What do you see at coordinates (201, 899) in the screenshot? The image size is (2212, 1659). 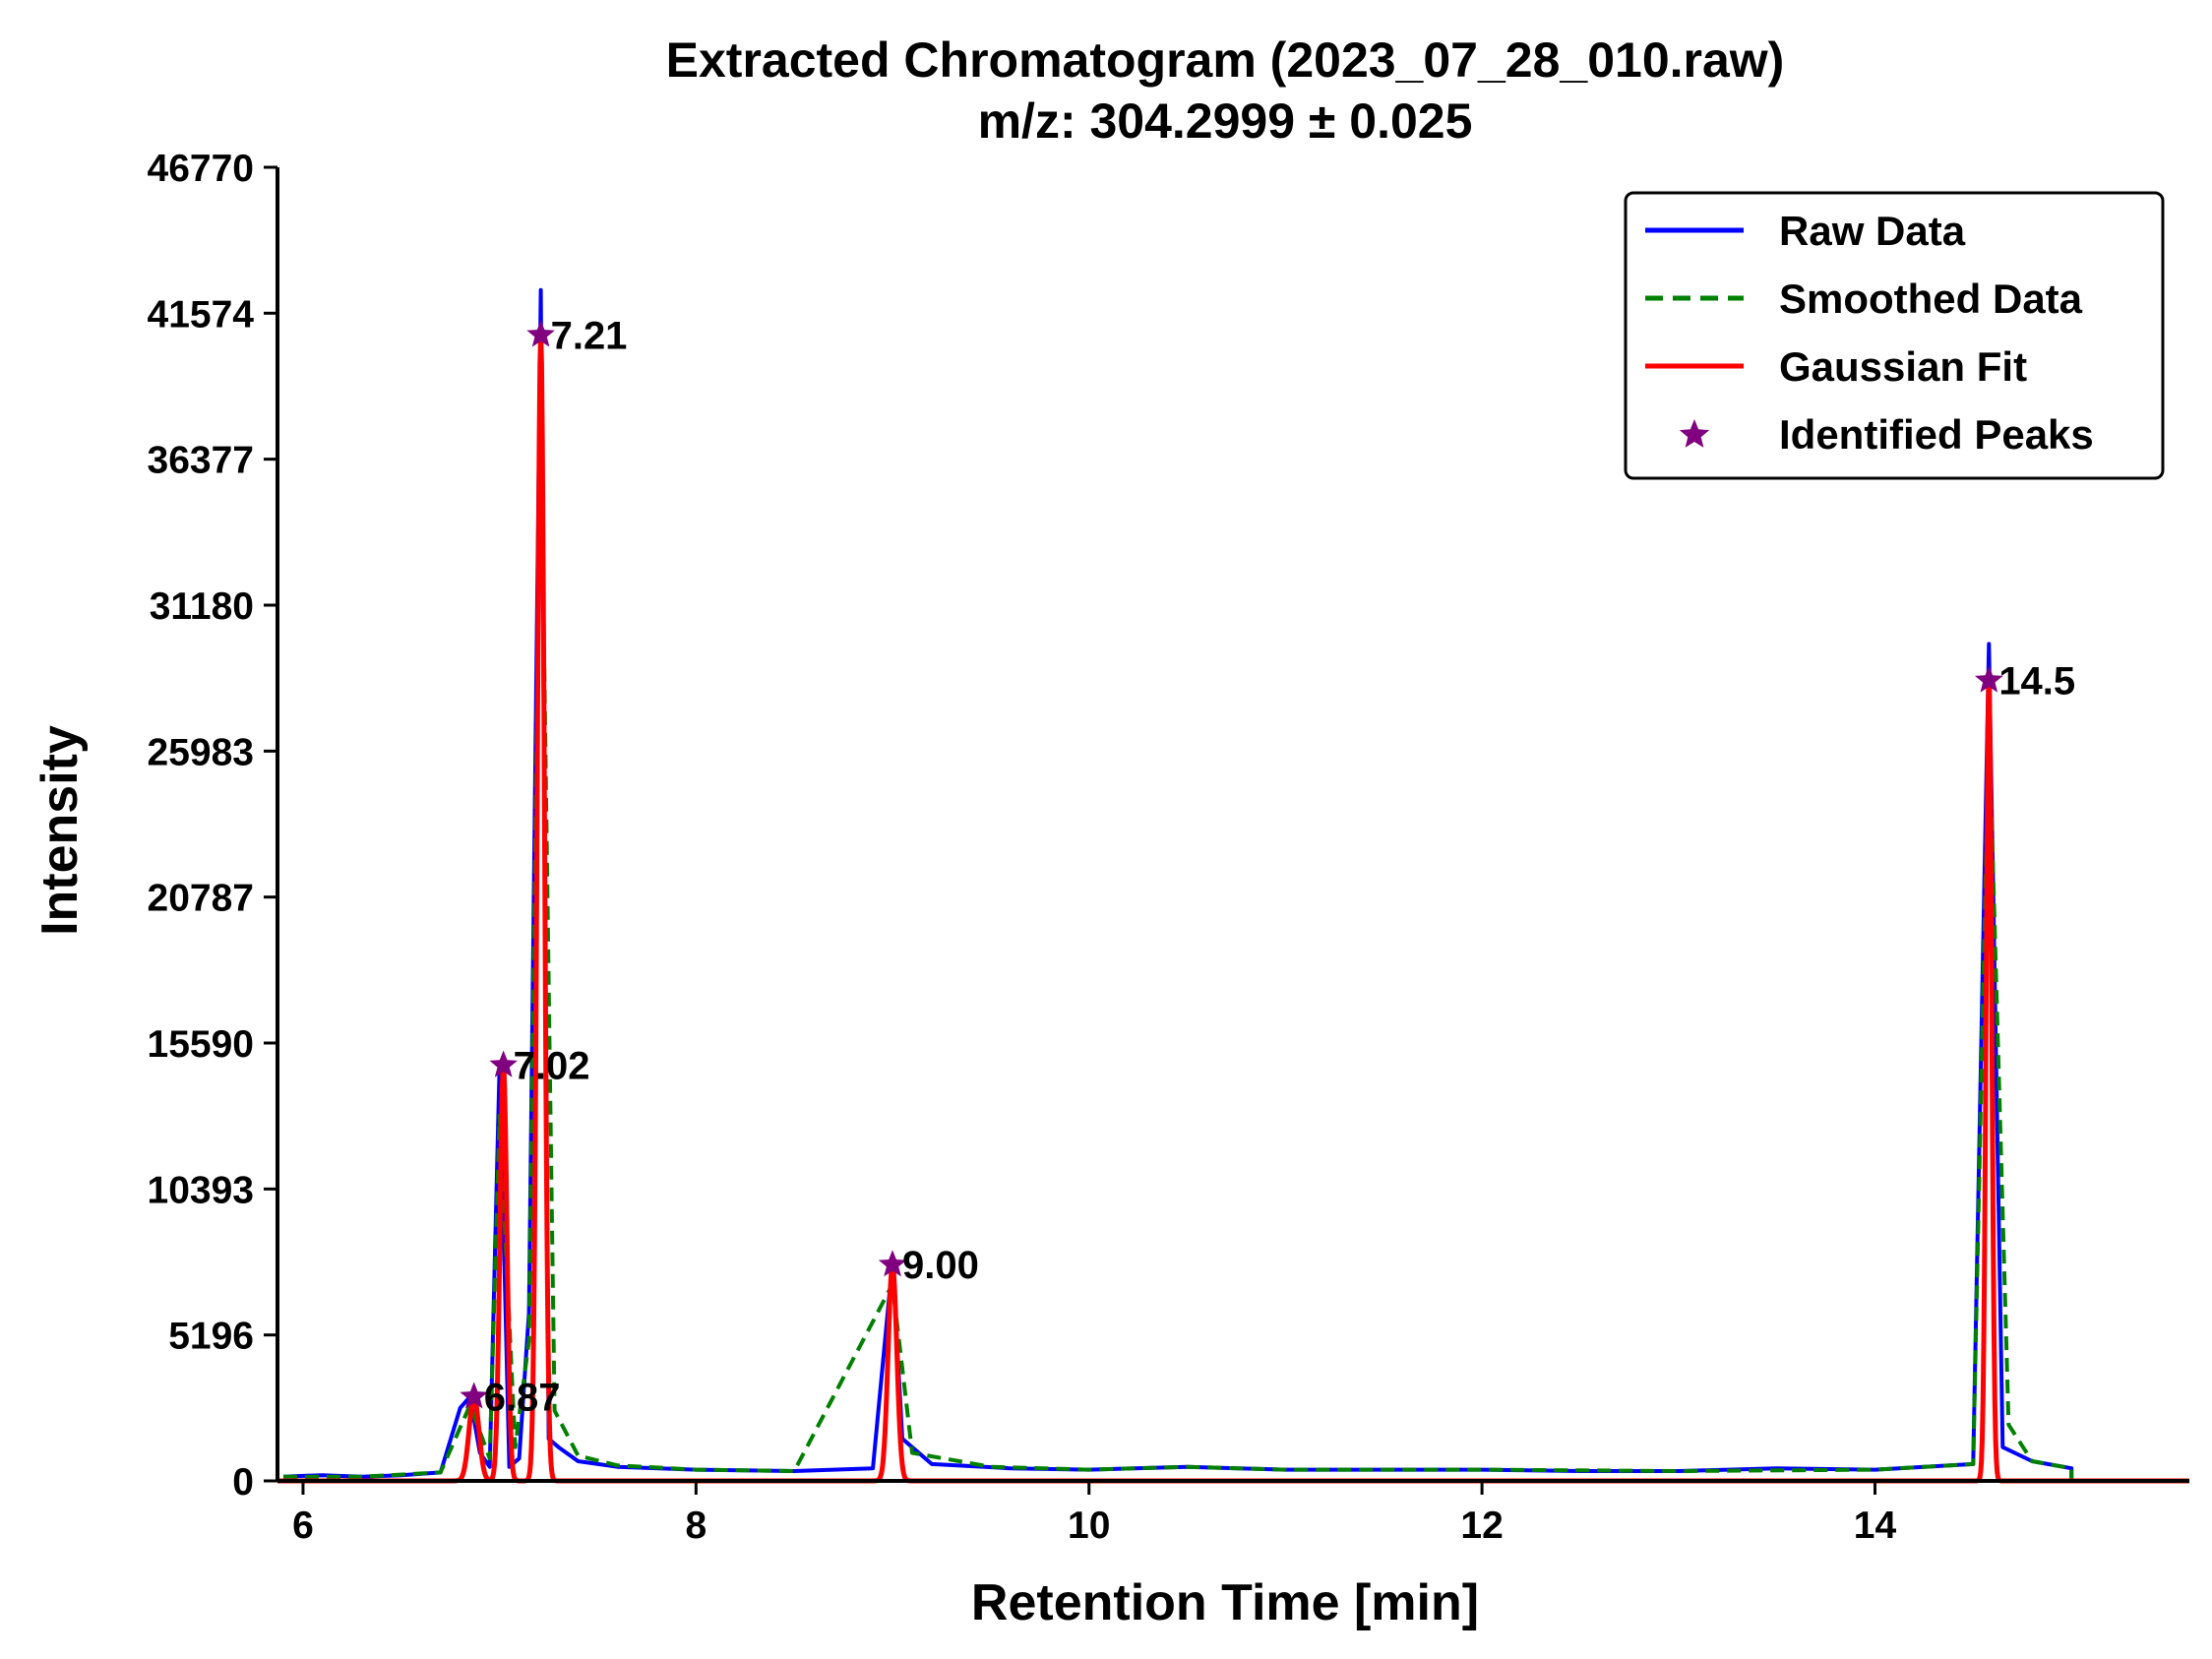 I see `y-tick-label: 20787` at bounding box center [201, 899].